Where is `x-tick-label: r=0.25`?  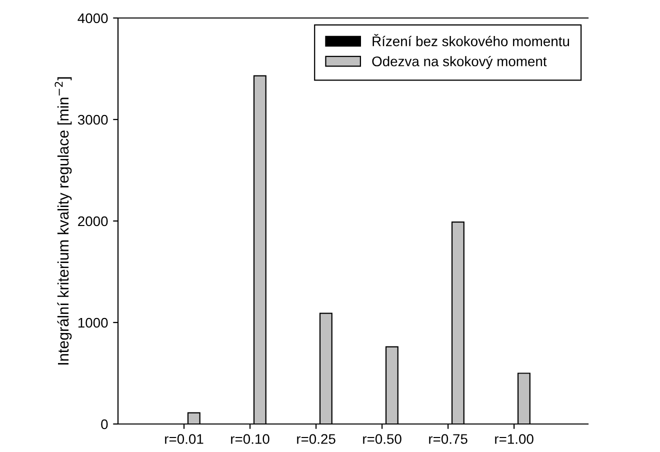
x-tick-label: r=0.25 is located at coordinates (316, 439).